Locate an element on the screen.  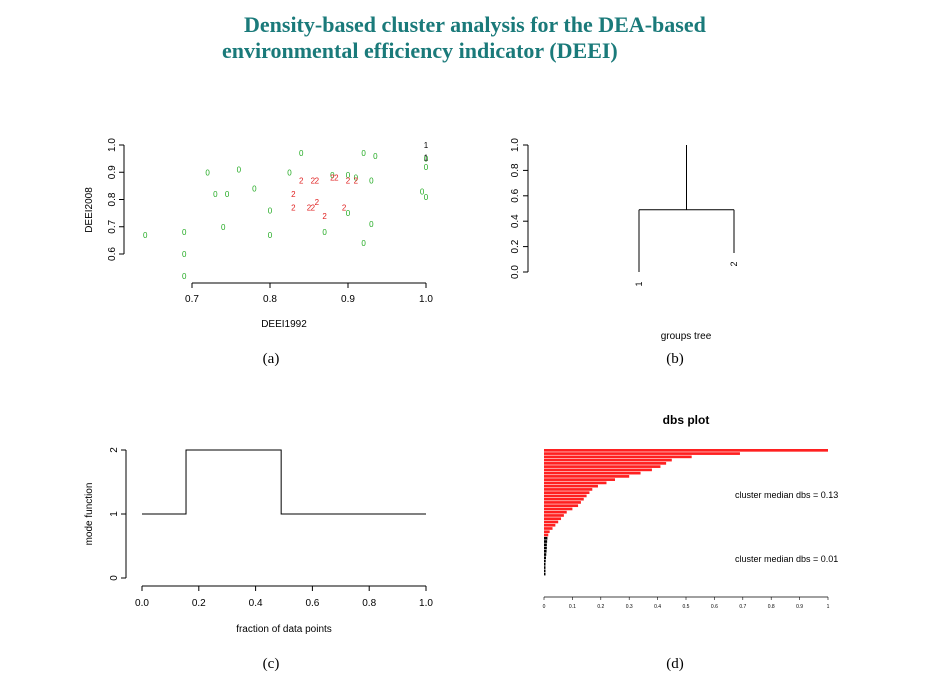
panel-c-x-tick-label: 0.0 is located at coordinates (142, 603).